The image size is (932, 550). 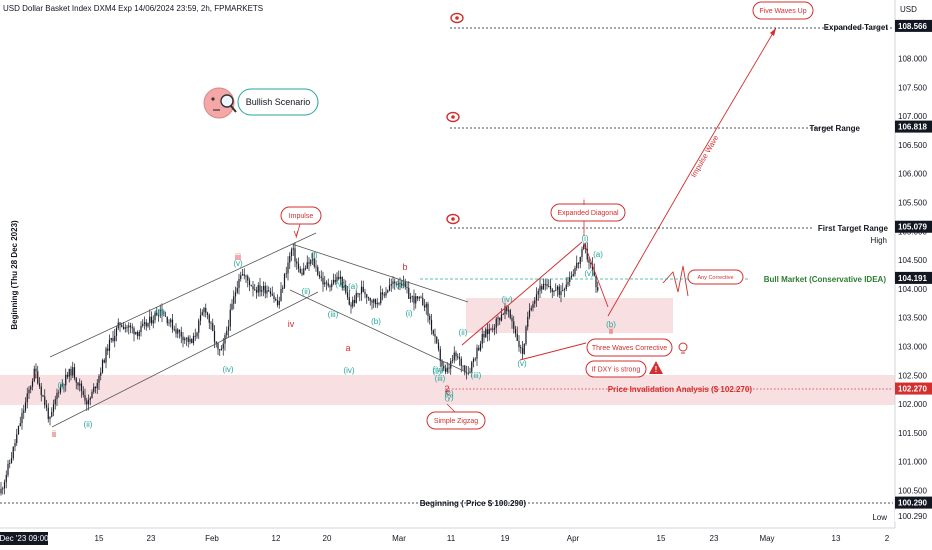 What do you see at coordinates (912, 433) in the screenshot?
I see `y-tick-label: 101.500` at bounding box center [912, 433].